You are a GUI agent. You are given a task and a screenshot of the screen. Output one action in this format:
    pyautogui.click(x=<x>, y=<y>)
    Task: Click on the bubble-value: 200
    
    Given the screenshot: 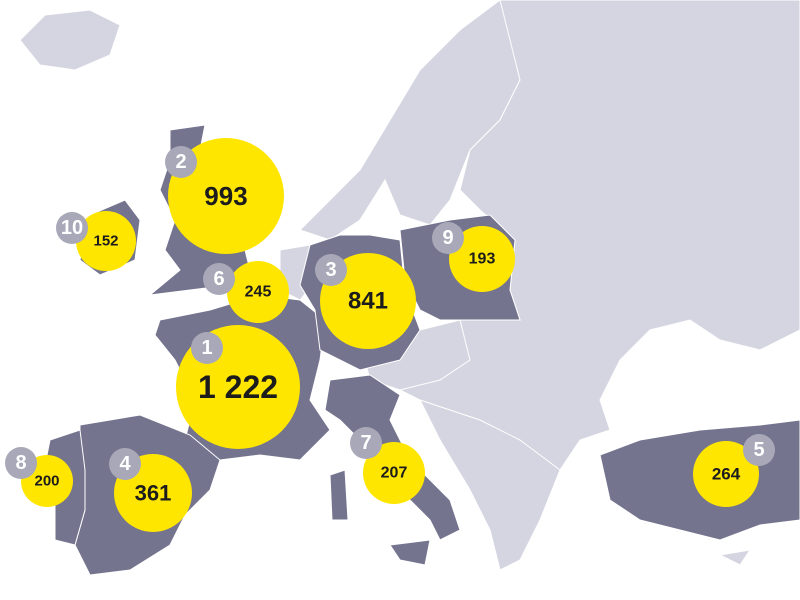 What is the action you would take?
    pyautogui.click(x=46, y=481)
    